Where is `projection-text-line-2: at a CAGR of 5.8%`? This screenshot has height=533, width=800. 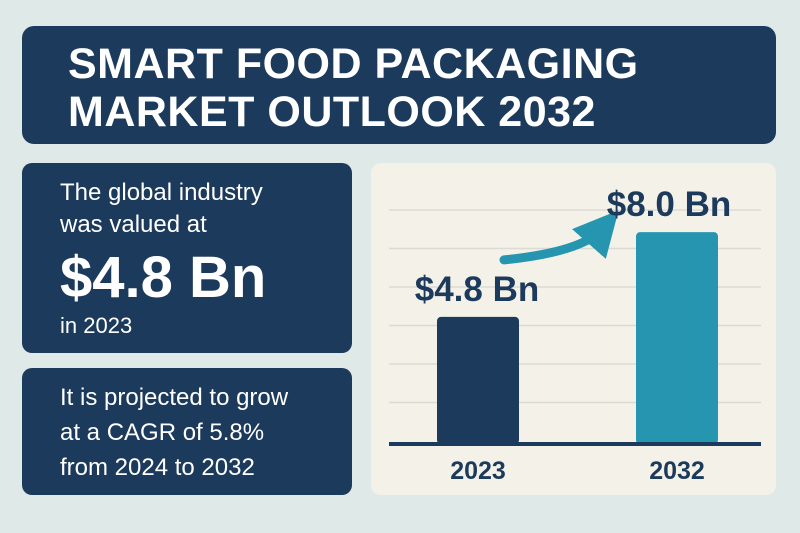
projection-text-line-2: at a CAGR of 5.8% is located at coordinates (162, 432).